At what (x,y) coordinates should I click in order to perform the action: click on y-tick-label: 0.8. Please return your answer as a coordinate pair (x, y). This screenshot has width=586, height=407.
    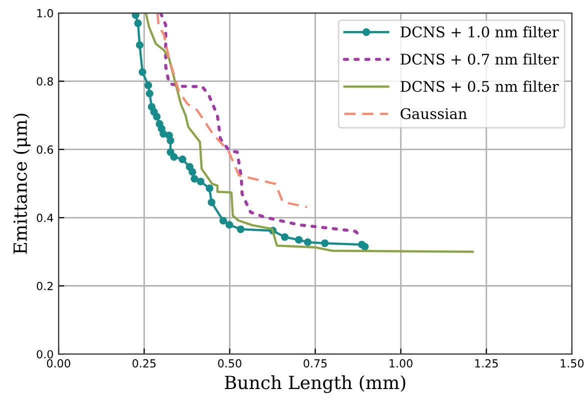
    Looking at the image, I should click on (44, 81).